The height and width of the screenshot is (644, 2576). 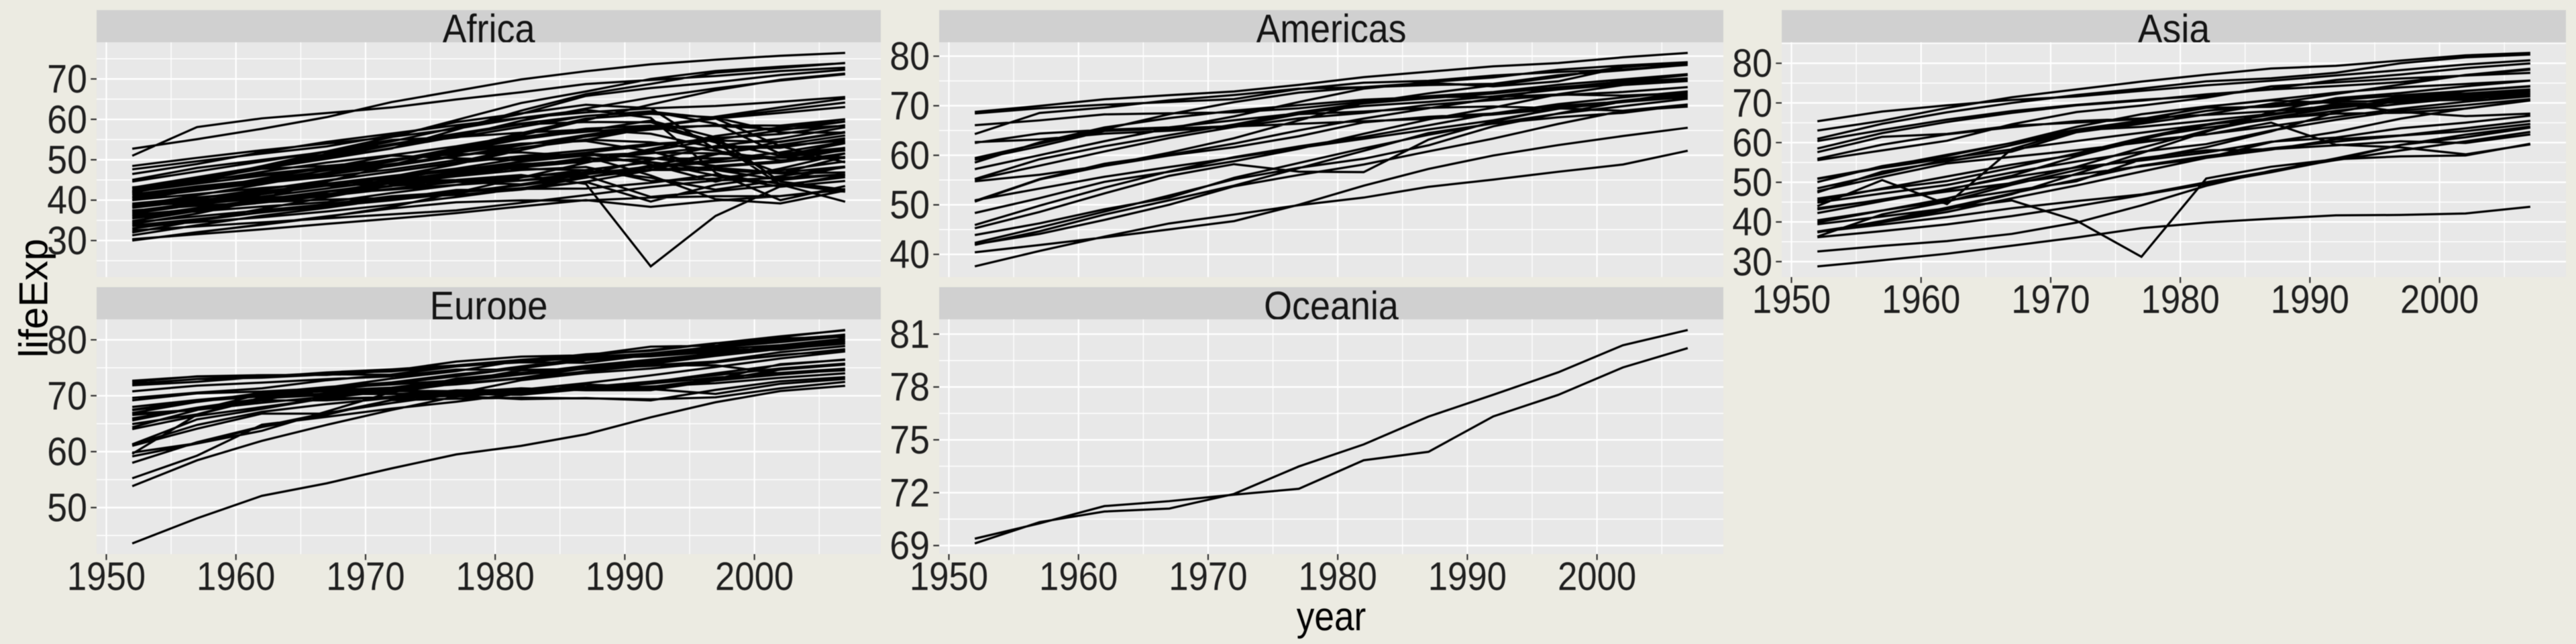 I want to click on svg-text: 81, so click(x=910, y=334).